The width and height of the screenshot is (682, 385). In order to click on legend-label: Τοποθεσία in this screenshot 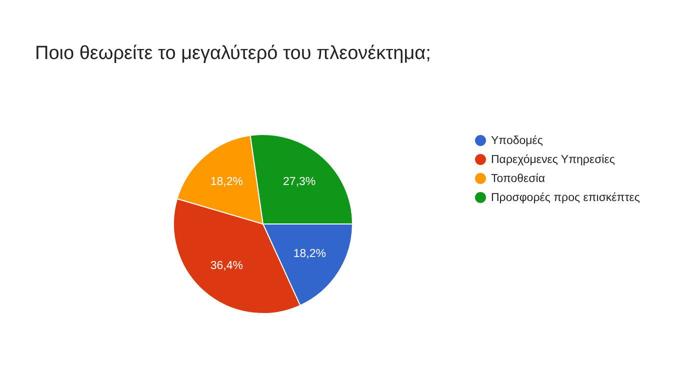, I will do `click(518, 178)`.